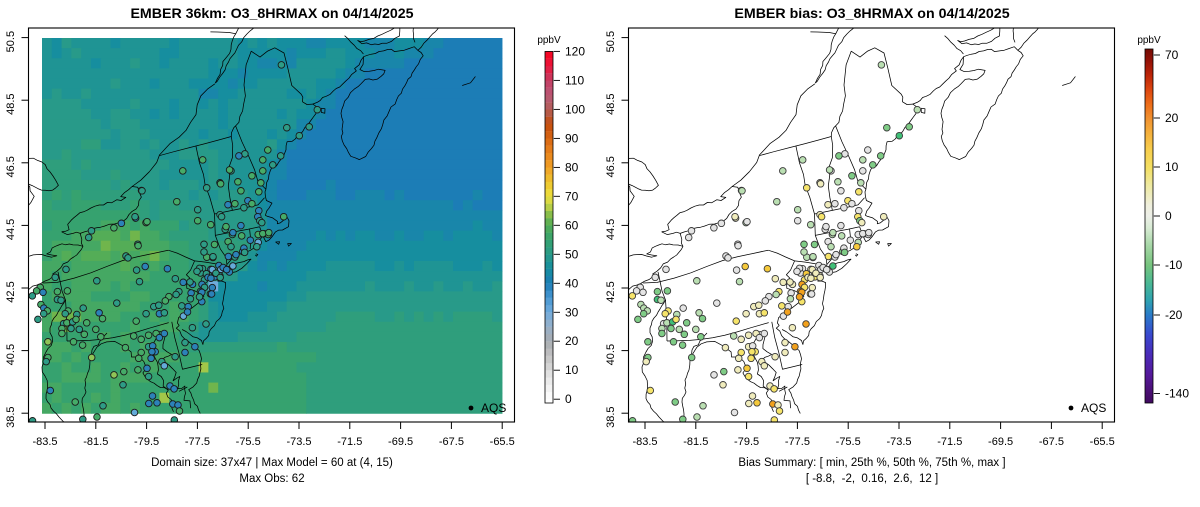 The image size is (1200, 507). I want to click on svg-text: -20, so click(1174, 315).